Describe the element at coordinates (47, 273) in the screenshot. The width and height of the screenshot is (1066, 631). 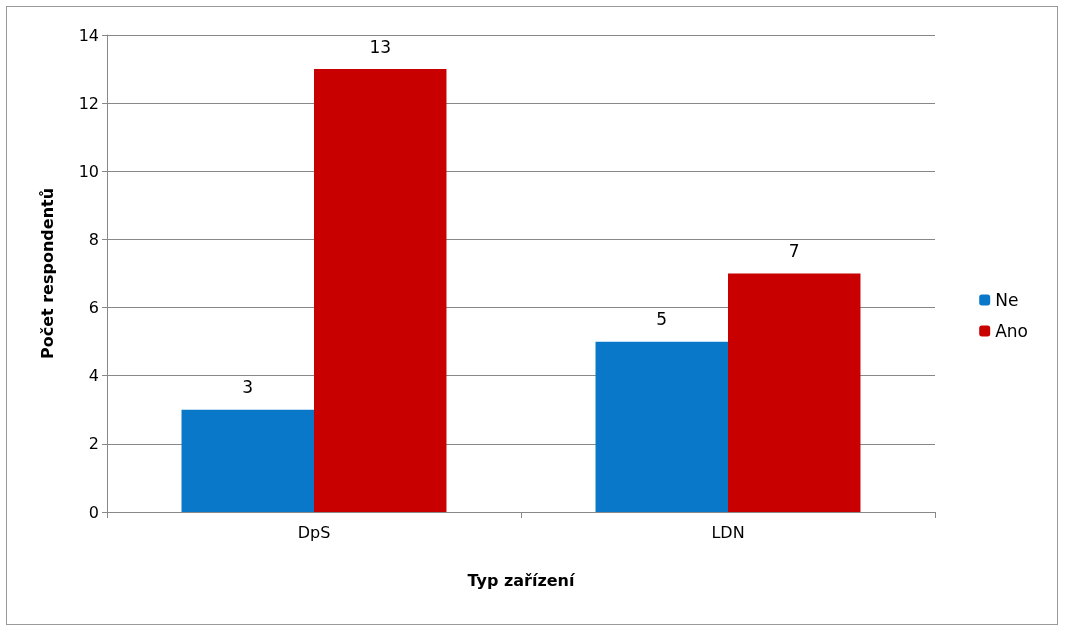
I see `y-axis-title: Počet respondentů` at that location.